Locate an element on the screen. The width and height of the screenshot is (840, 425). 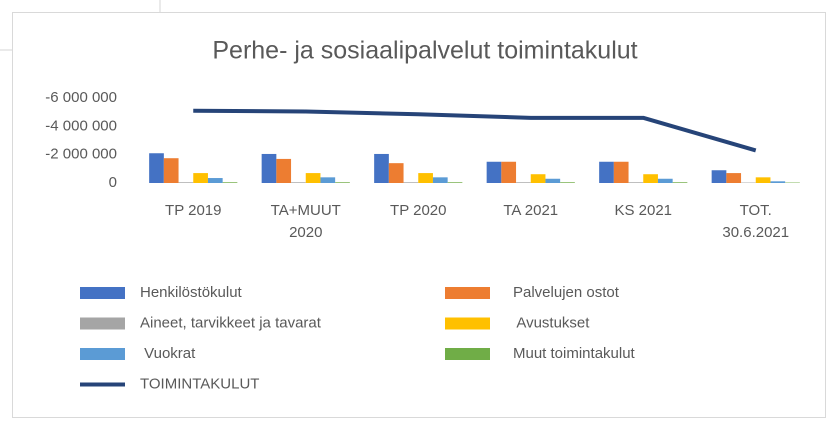
x-tick-label: TOT. 30.6.2021 is located at coordinates (756, 221).